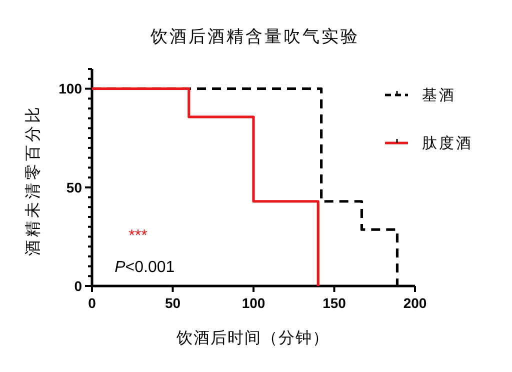  Describe the element at coordinates (78, 286) in the screenshot. I see `y-tick-label: 0` at that location.